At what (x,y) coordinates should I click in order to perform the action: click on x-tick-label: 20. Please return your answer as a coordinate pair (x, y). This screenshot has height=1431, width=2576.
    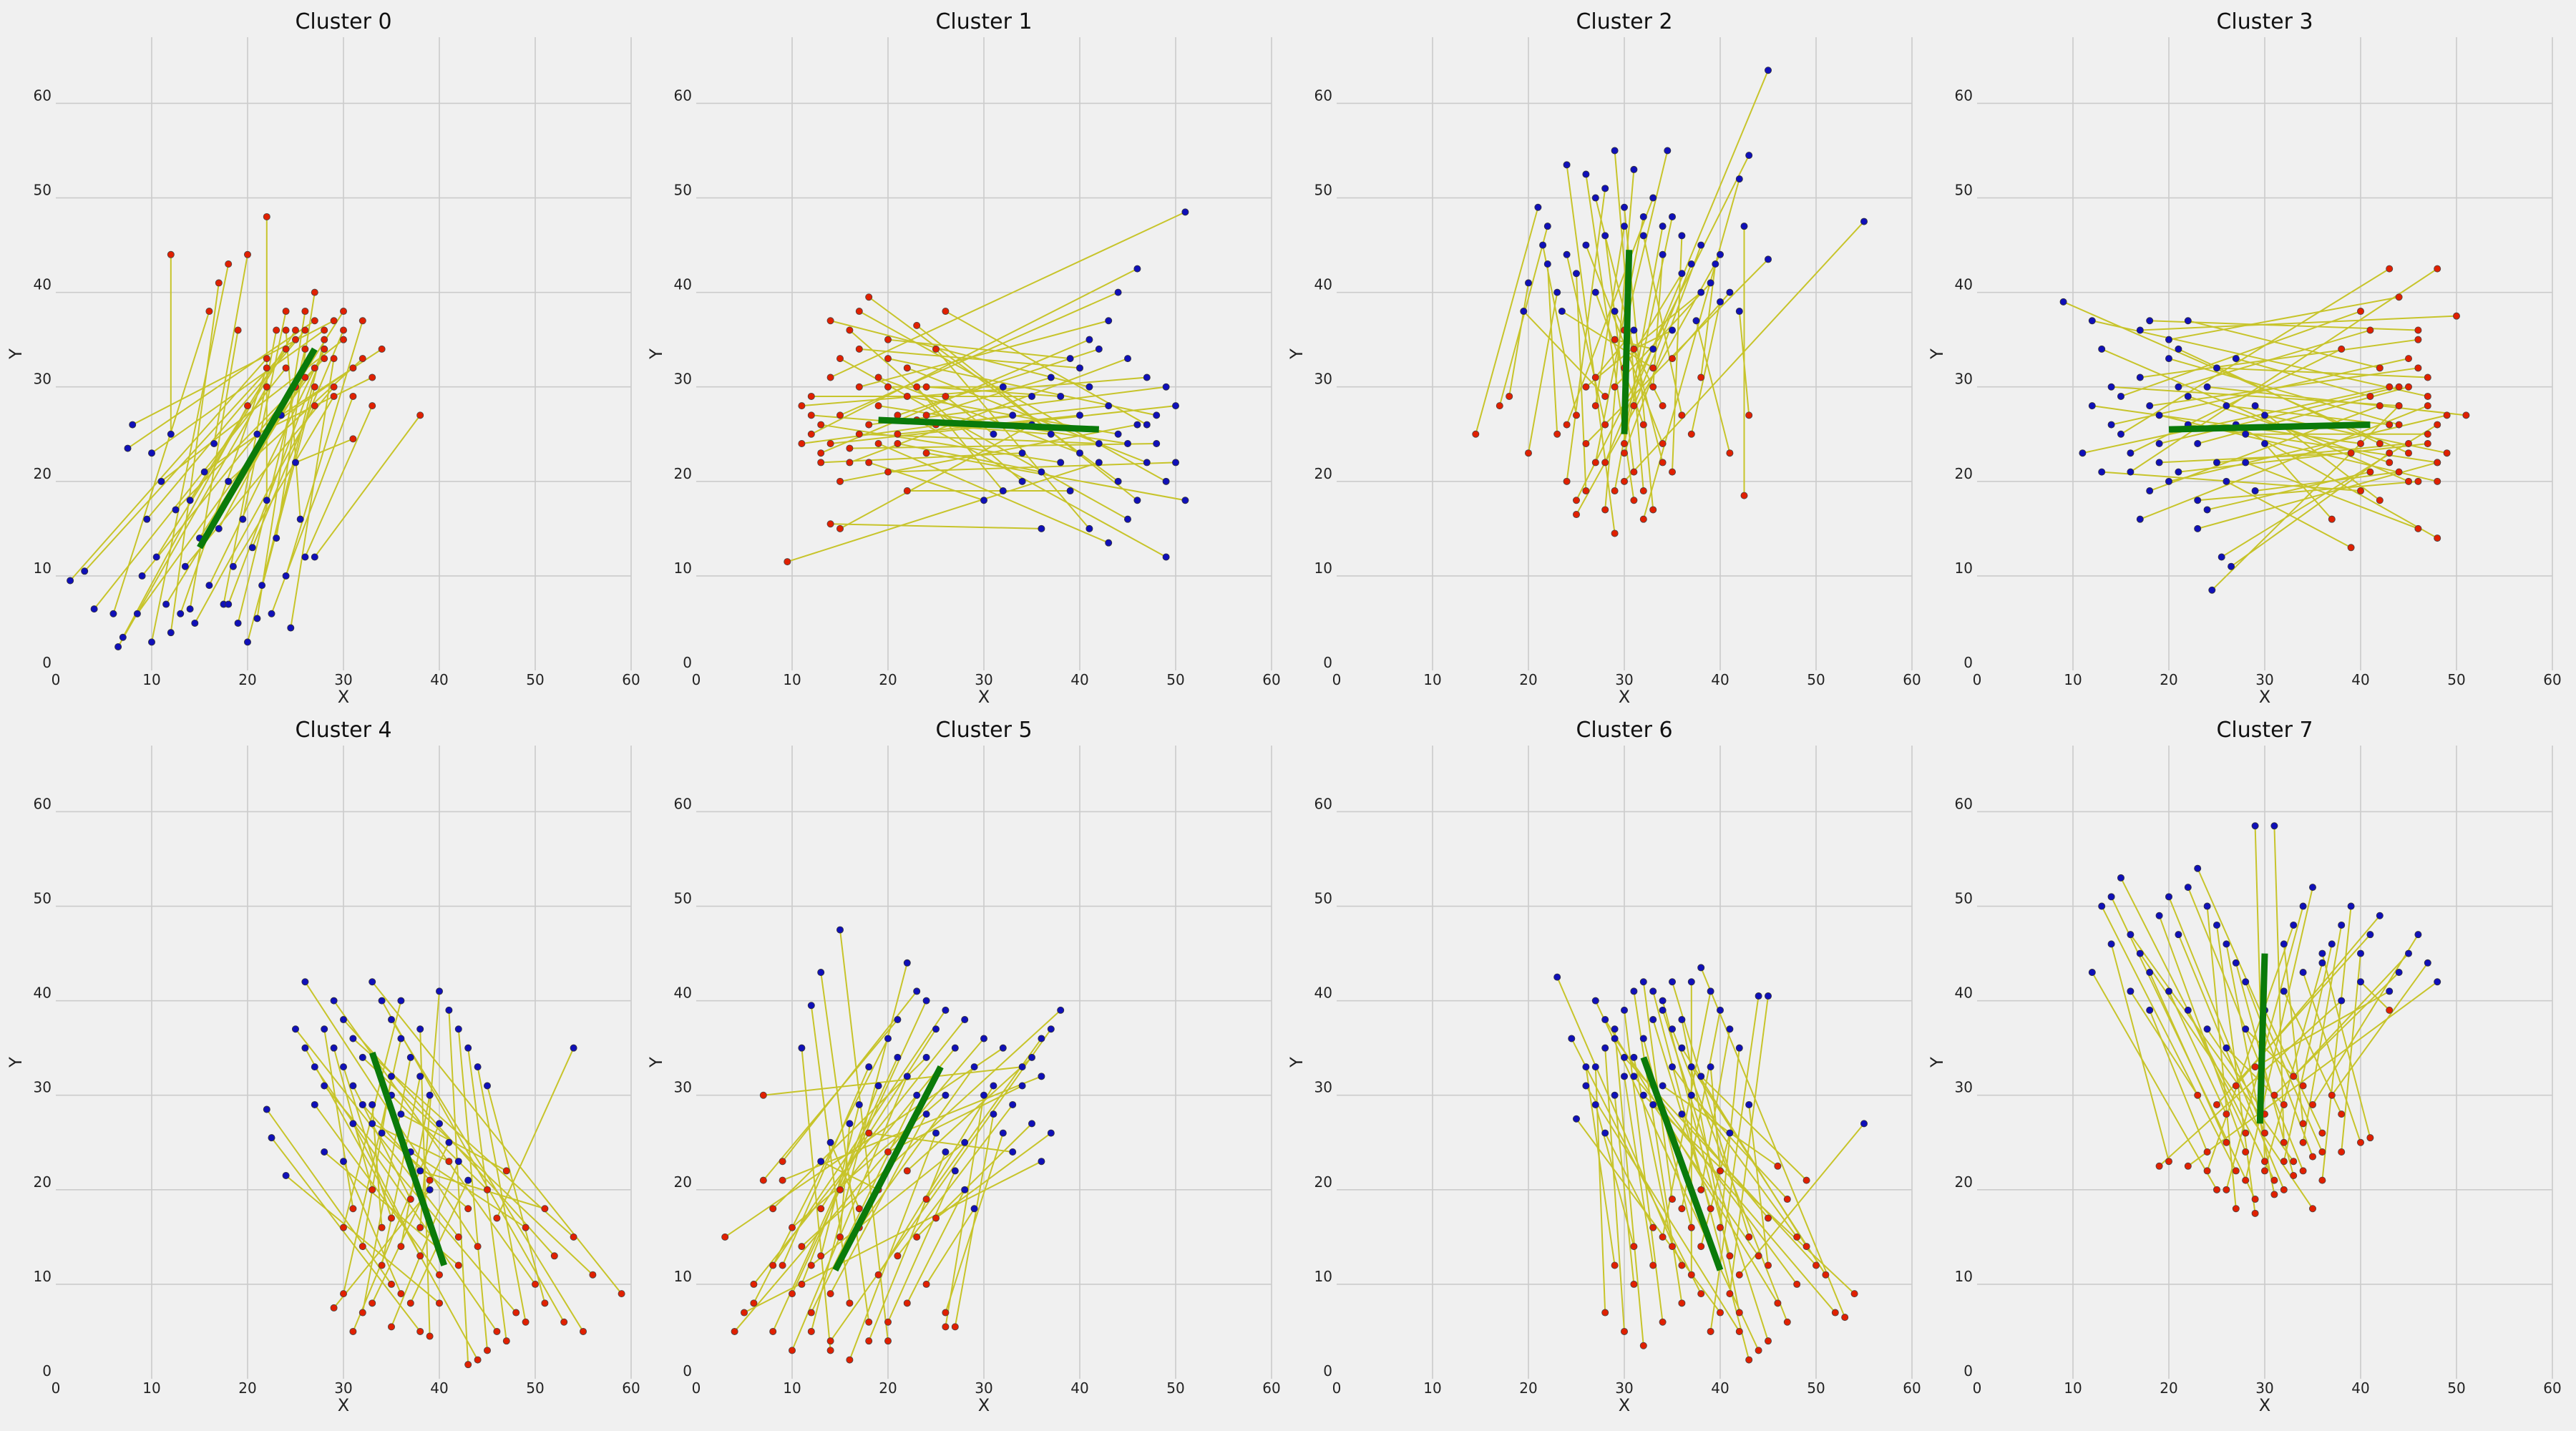
    Looking at the image, I should click on (1528, 679).